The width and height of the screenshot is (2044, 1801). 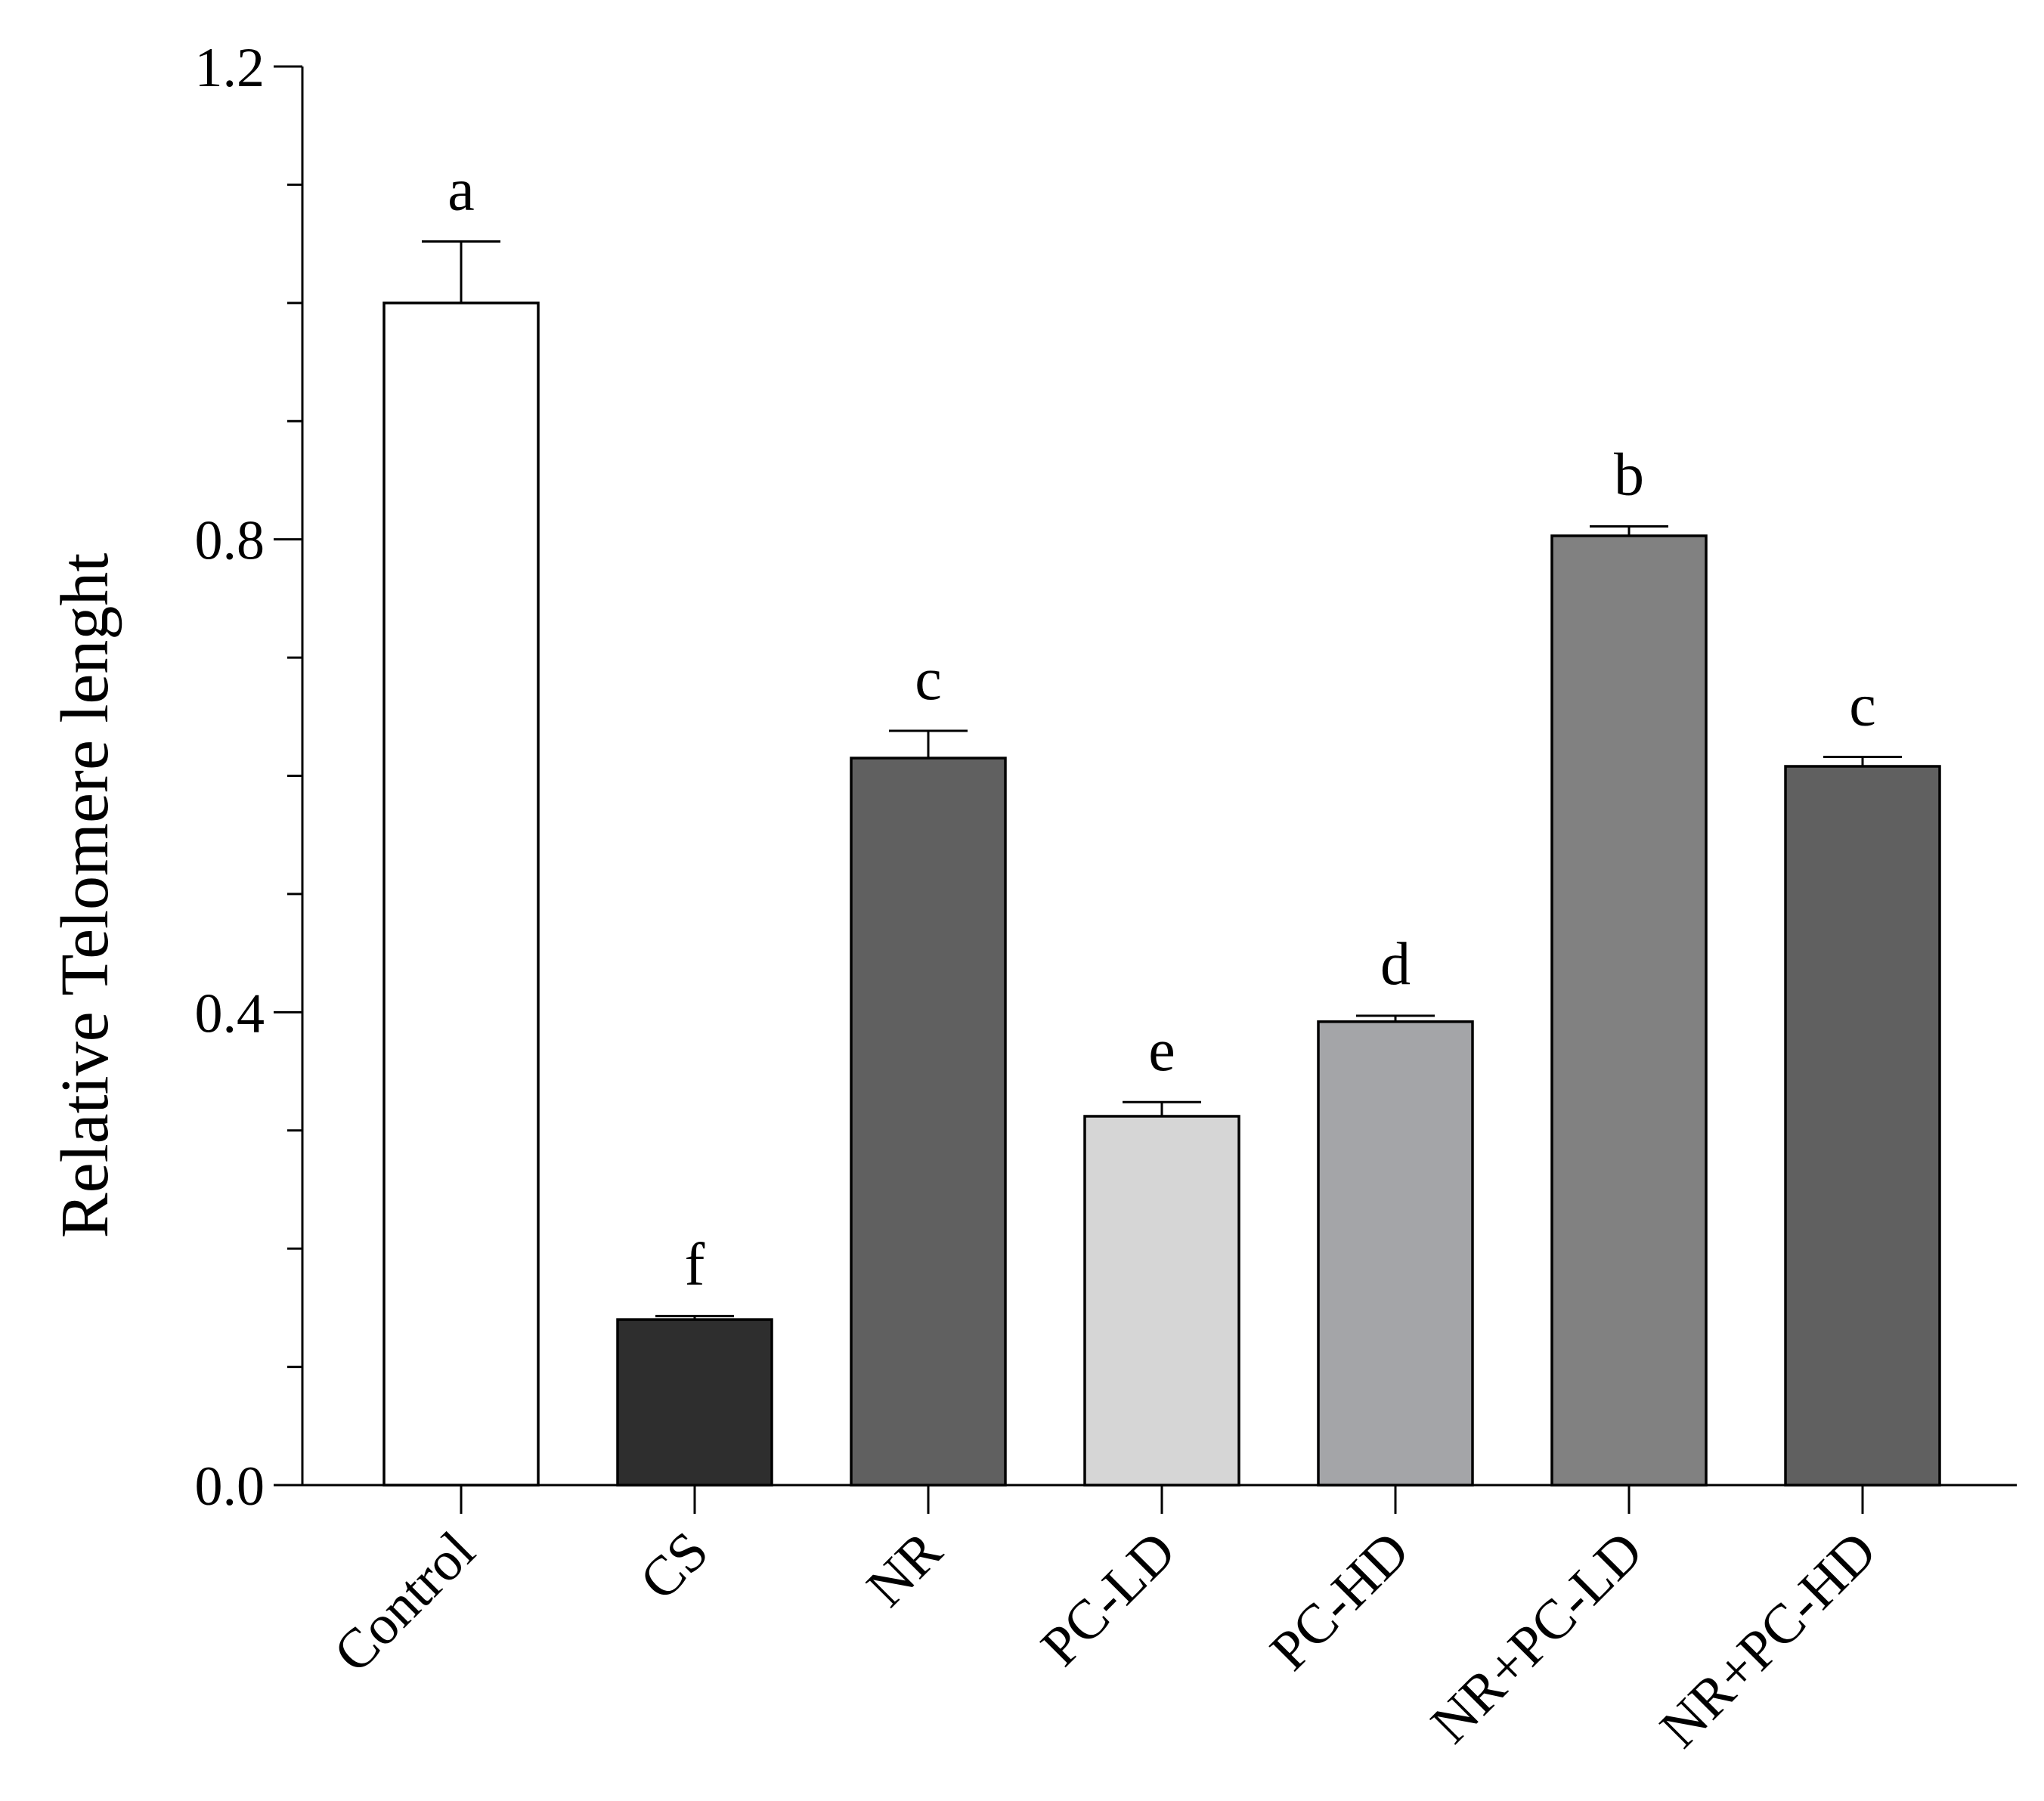 What do you see at coordinates (230, 68) in the screenshot?
I see `y-tick-label: 1.2` at bounding box center [230, 68].